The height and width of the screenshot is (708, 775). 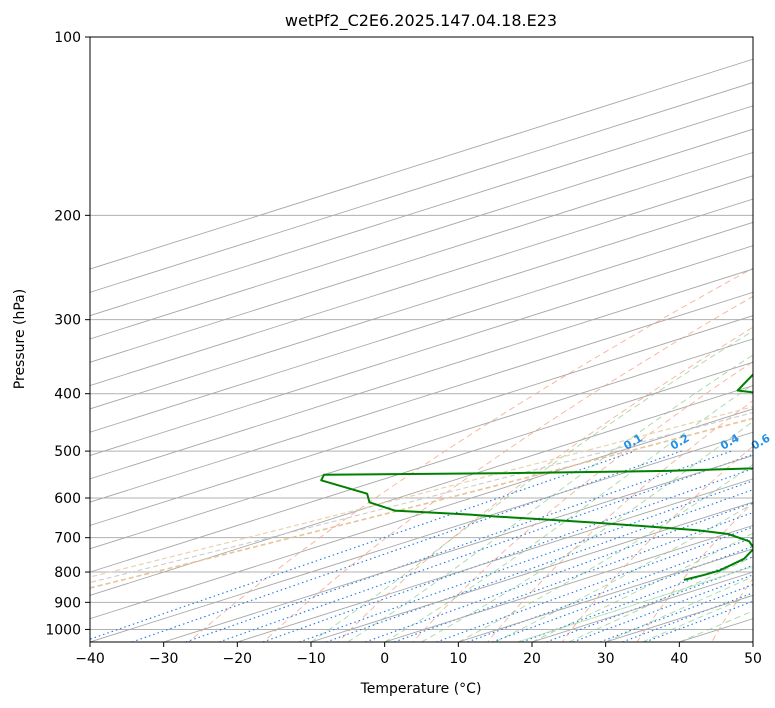 I want to click on reference-curve, so click(x=635, y=604).